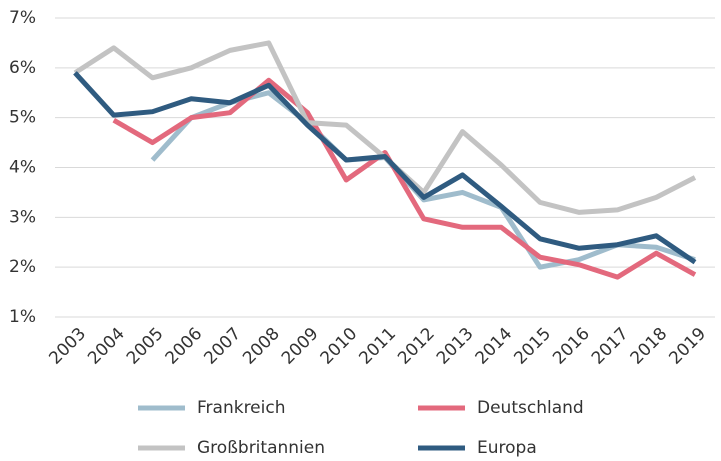 The height and width of the screenshot is (461, 721). What do you see at coordinates (145, 346) in the screenshot?
I see `x-tick-label: 2005` at bounding box center [145, 346].